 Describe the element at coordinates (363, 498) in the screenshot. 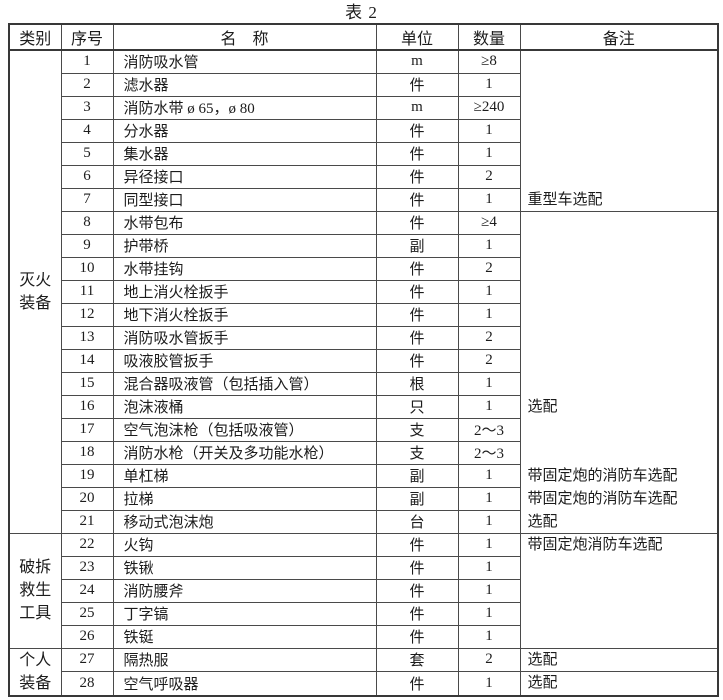

I see `table-row: 20 拉梯副 1` at that location.